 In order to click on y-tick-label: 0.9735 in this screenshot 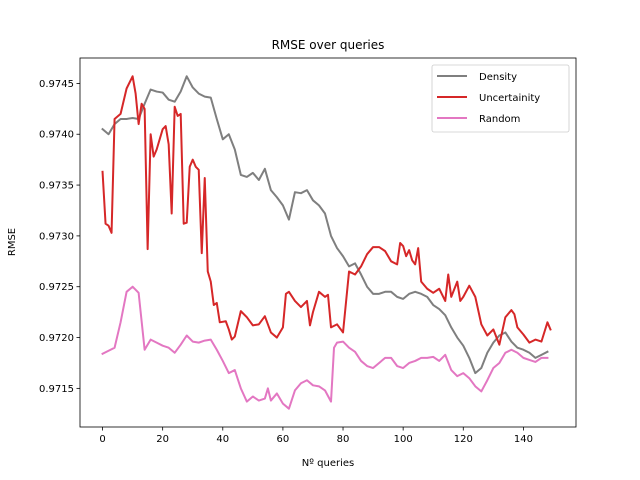, I will do `click(56, 186)`.